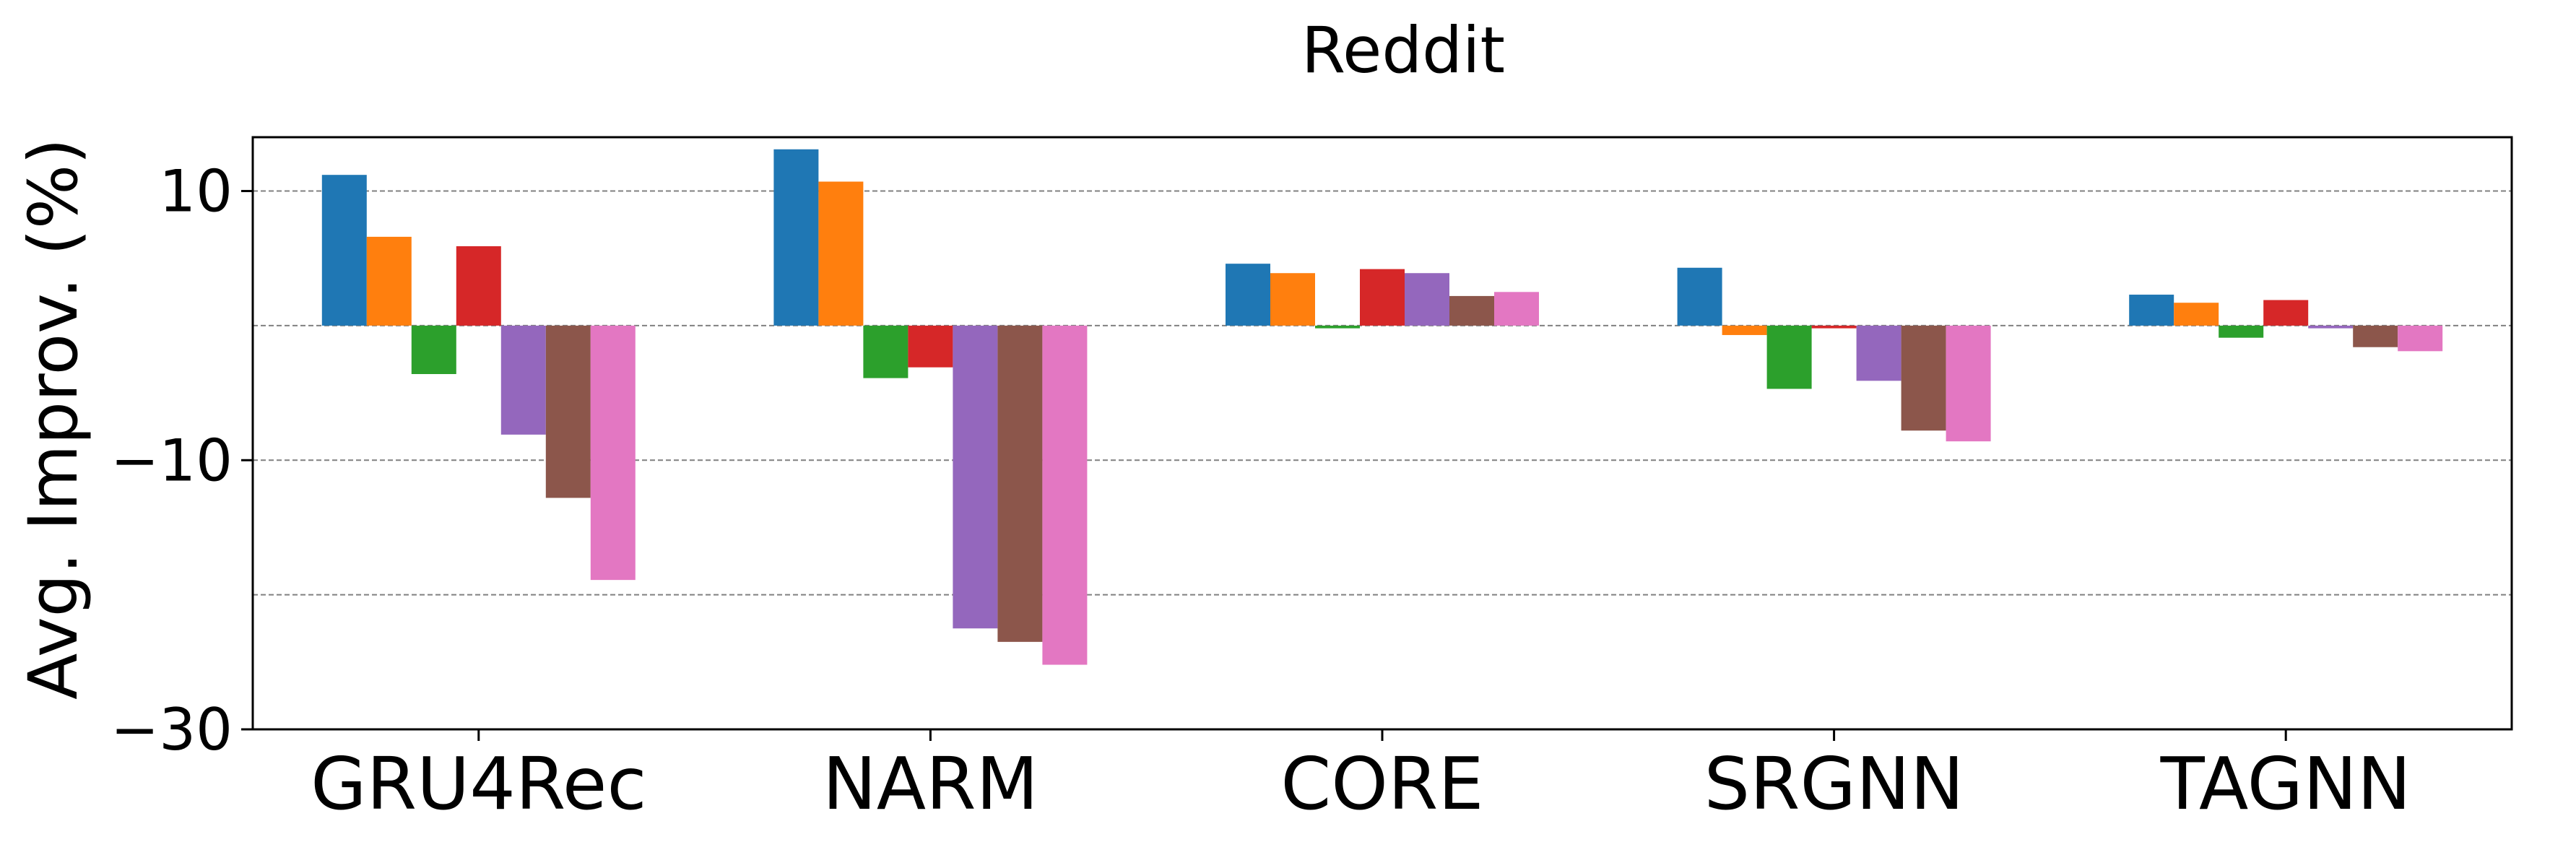 Image resolution: width=2576 pixels, height=842 pixels. What do you see at coordinates (930, 784) in the screenshot?
I see `x-tick-label: NARM` at bounding box center [930, 784].